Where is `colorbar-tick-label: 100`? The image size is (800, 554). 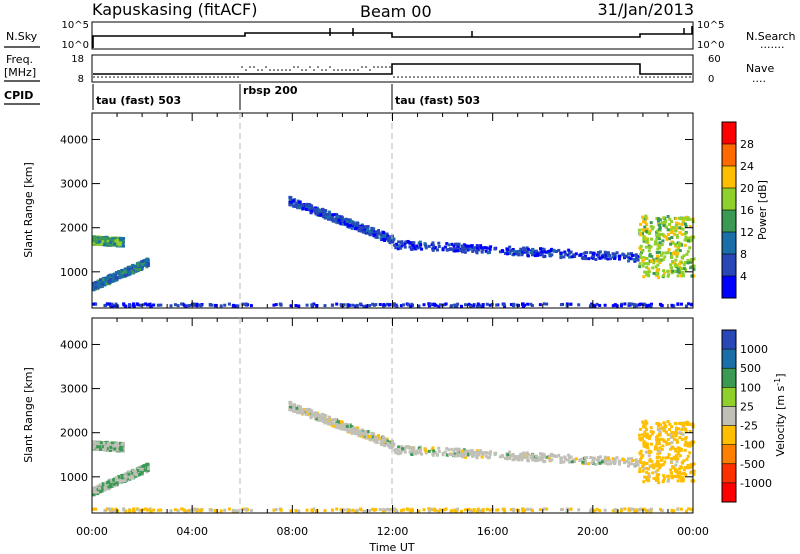
colorbar-tick-label: 100 is located at coordinates (750, 387).